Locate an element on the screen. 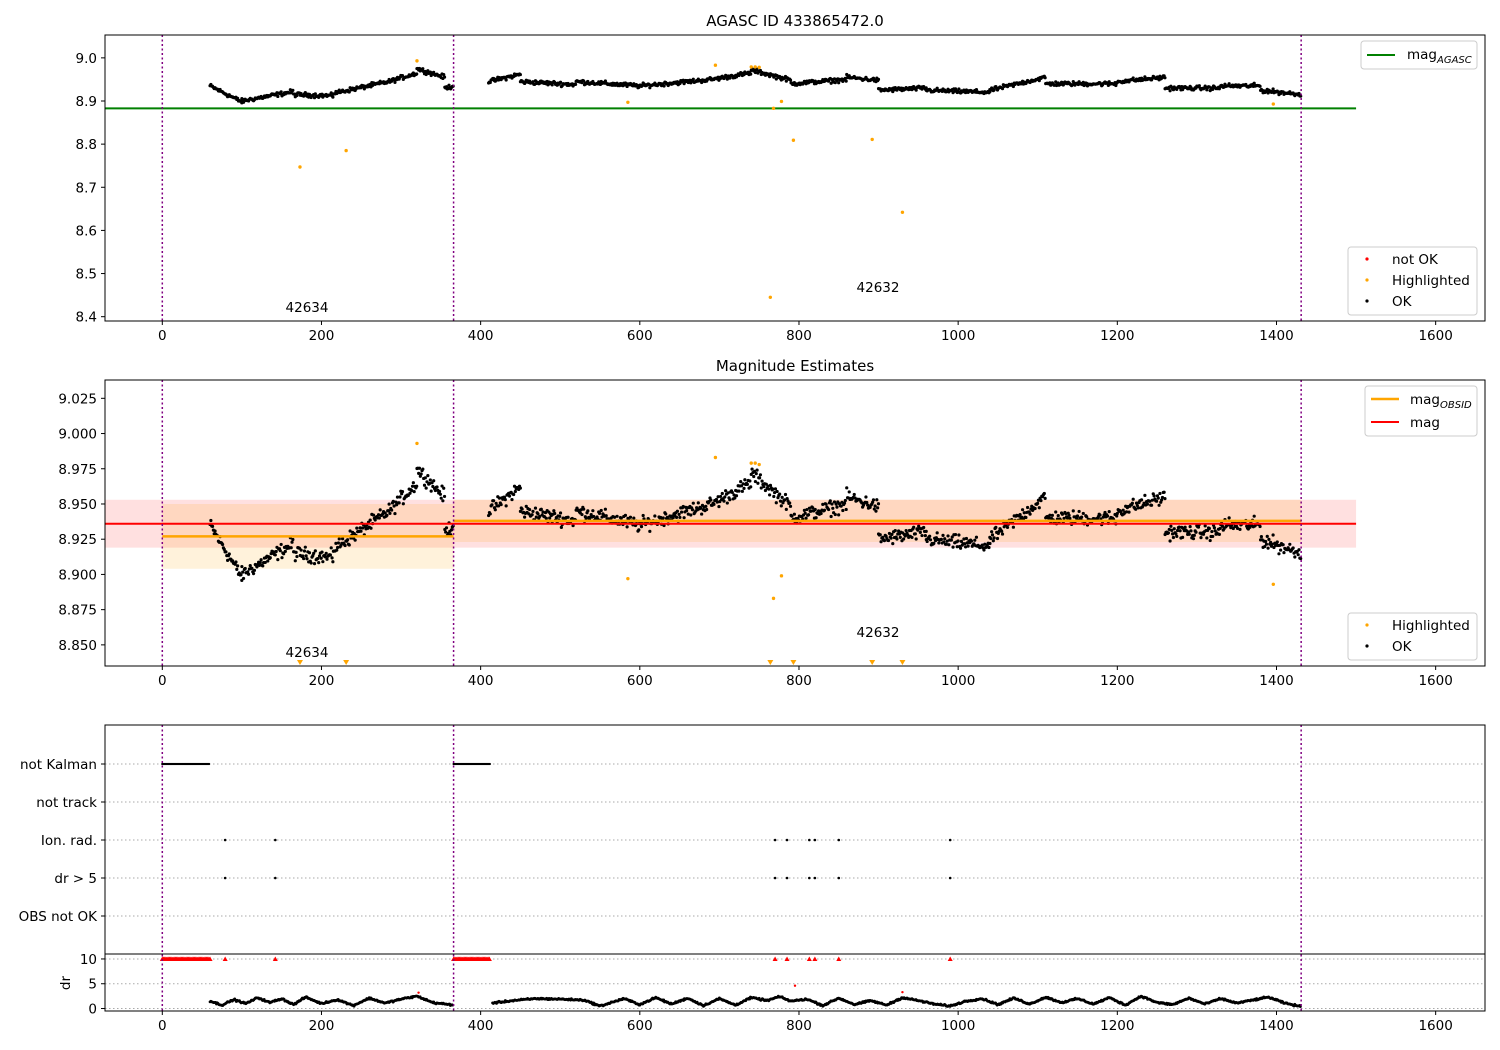 The image size is (1500, 1050). legend-marker-highlighted is located at coordinates (1367, 625).